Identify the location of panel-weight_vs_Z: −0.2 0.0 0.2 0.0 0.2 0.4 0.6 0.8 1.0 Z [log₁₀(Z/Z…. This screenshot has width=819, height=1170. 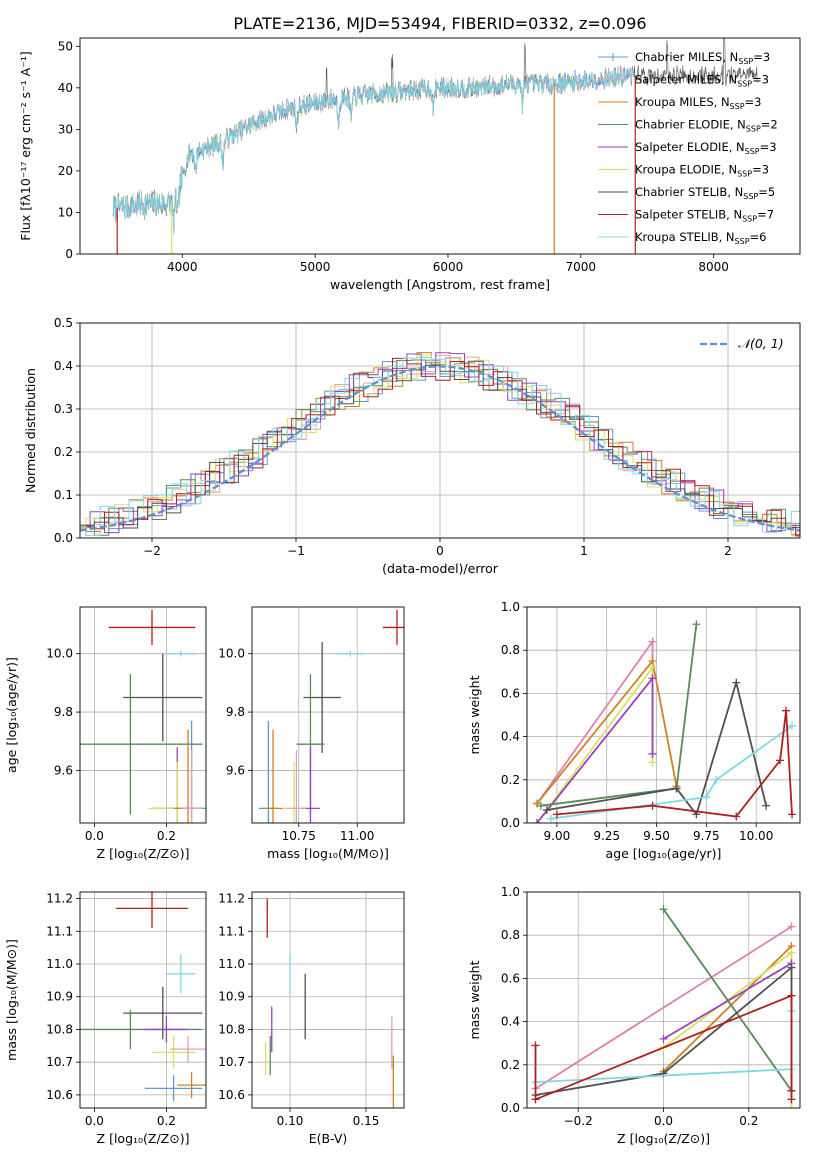
(634, 1015).